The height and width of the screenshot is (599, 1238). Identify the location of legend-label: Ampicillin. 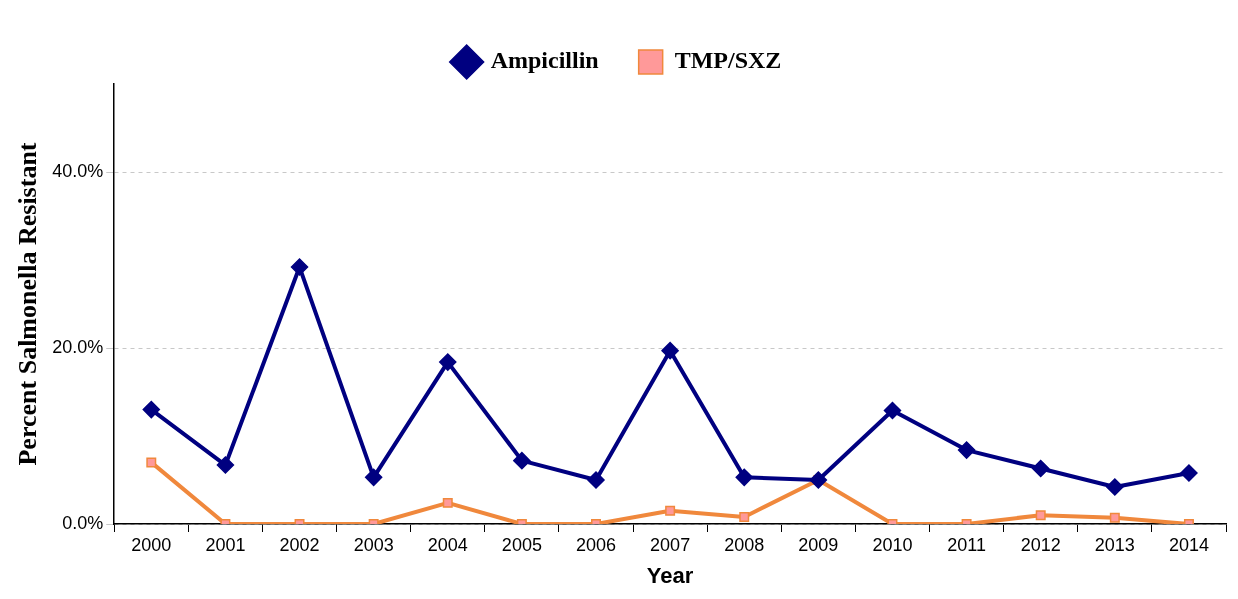
(544, 60).